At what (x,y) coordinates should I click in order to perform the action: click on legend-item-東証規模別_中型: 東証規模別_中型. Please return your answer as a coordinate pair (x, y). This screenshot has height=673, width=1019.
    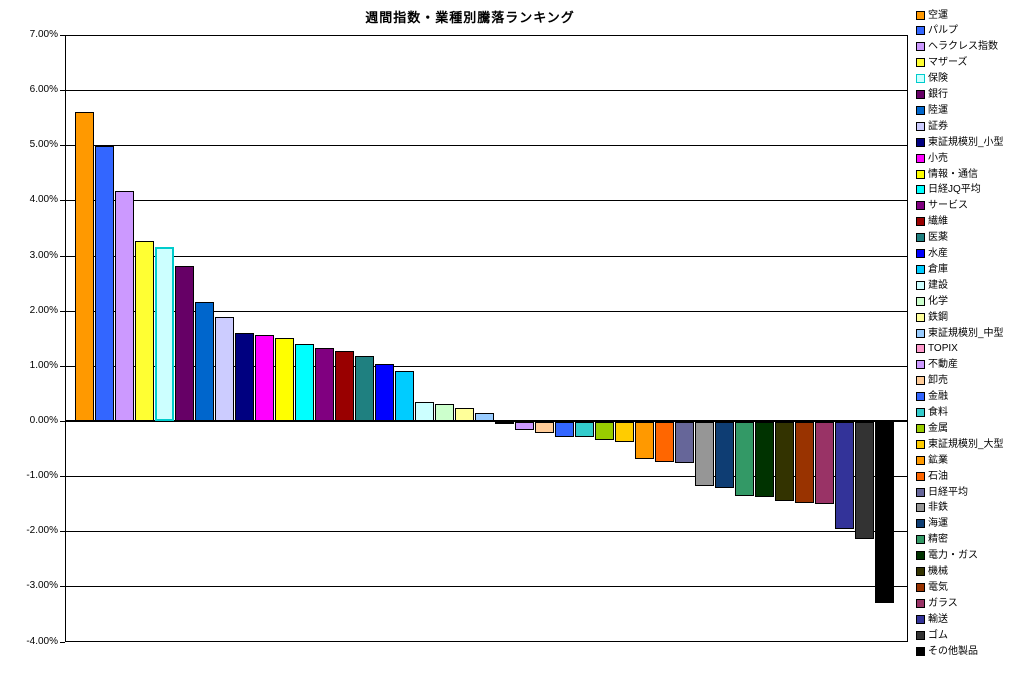
    Looking at the image, I should click on (960, 333).